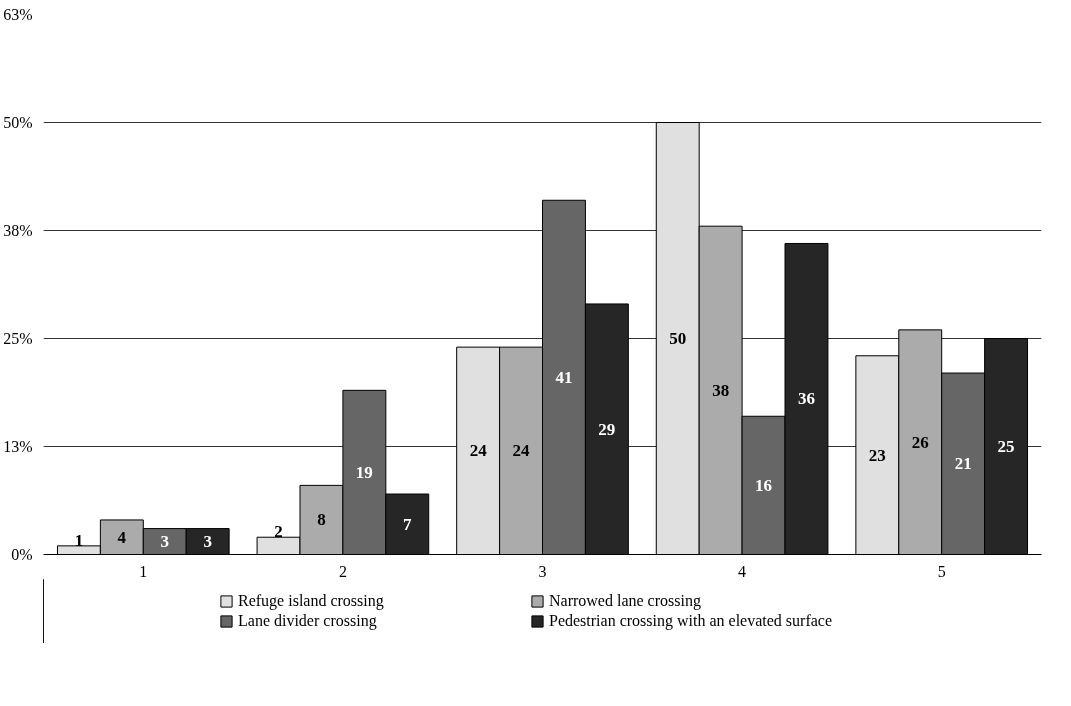  Describe the element at coordinates (742, 571) in the screenshot. I see `x-tick-label: 4` at that location.